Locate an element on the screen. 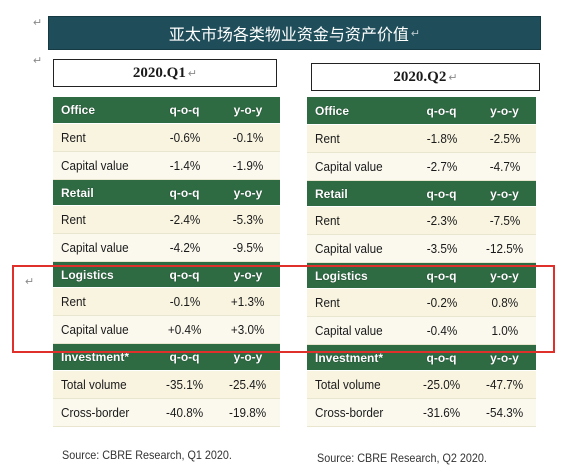 The height and width of the screenshot is (470, 580). qoq-value: -40.8% is located at coordinates (184, 412).